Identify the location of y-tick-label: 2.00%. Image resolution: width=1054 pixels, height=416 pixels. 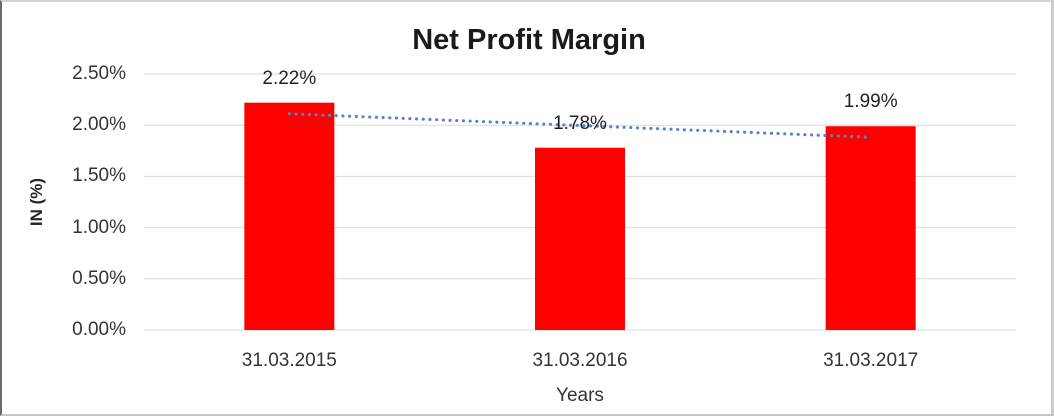
(99, 125).